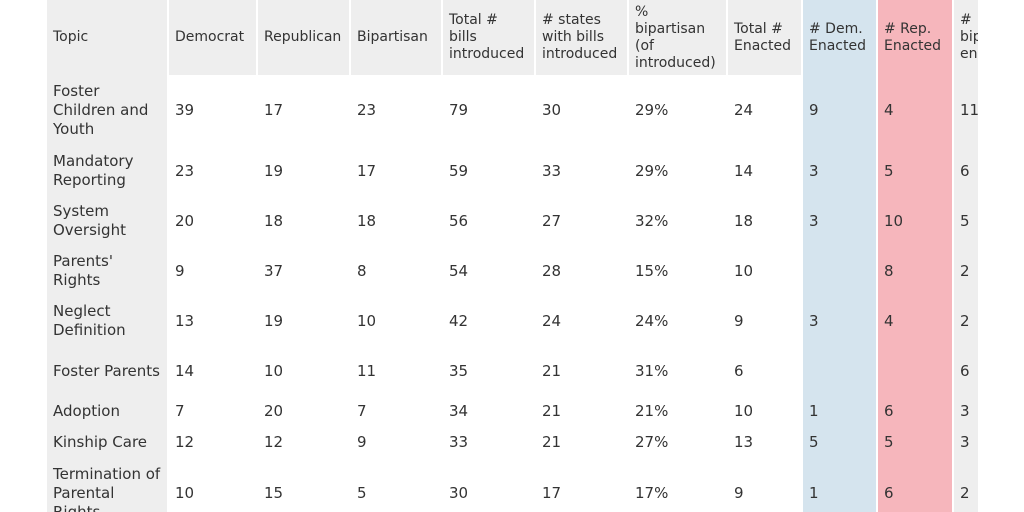 This screenshot has height=512, width=1024. I want to click on value-cell: 17%, so click(678, 485).